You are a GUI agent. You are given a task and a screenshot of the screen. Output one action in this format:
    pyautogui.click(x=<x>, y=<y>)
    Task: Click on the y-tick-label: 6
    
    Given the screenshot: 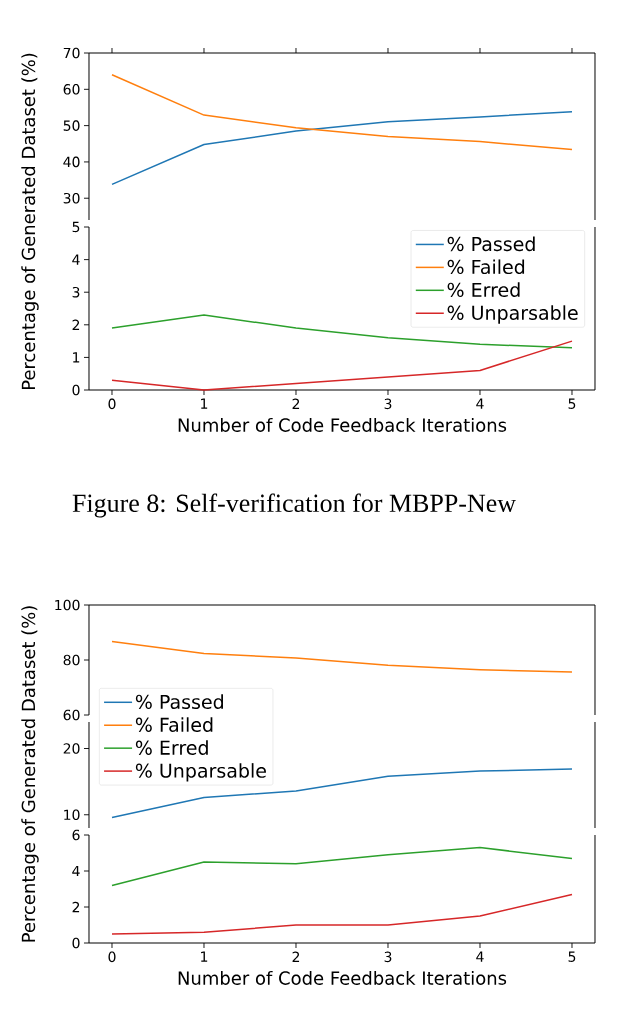 What is the action you would take?
    pyautogui.click(x=76, y=835)
    